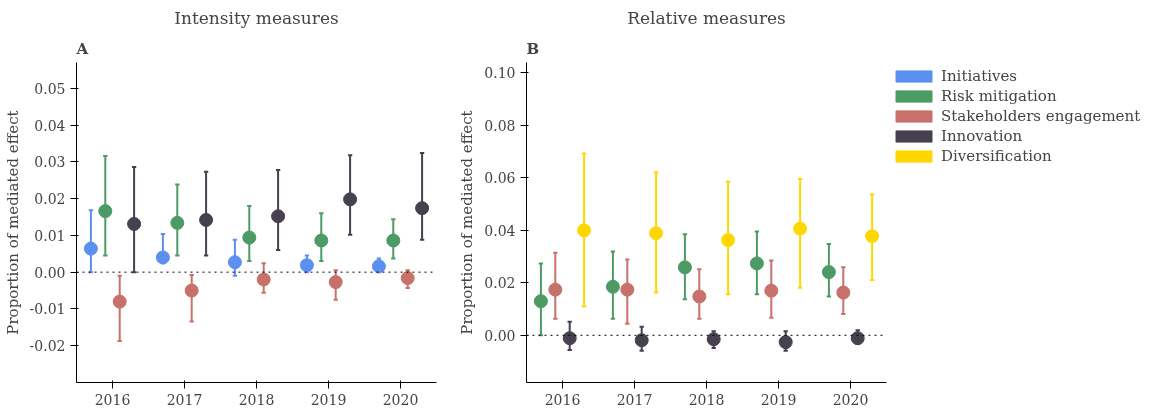 This screenshot has height=418, width=1173. What do you see at coordinates (50, 235) in the screenshot?
I see `y-tick-label: 0.01` at bounding box center [50, 235].